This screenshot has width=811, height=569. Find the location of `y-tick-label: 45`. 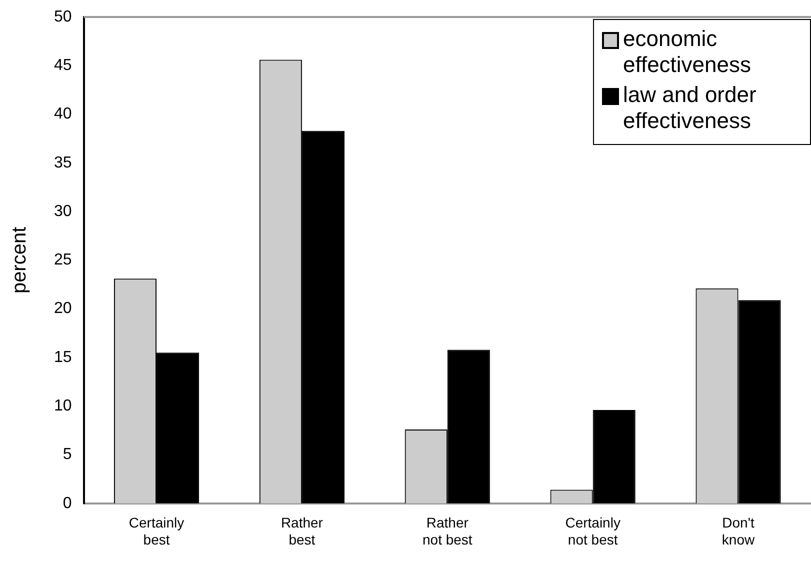

y-tick-label: 45 is located at coordinates (63, 65).